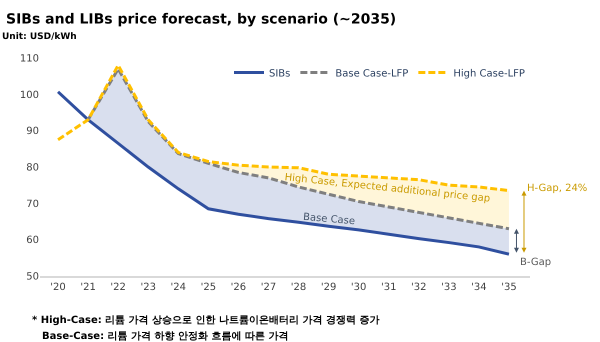 This screenshot has height=342, width=600. I want to click on text: Base-Case: 리튬 가격 하향 안정화 흐름에 따른 가격, so click(165, 336).